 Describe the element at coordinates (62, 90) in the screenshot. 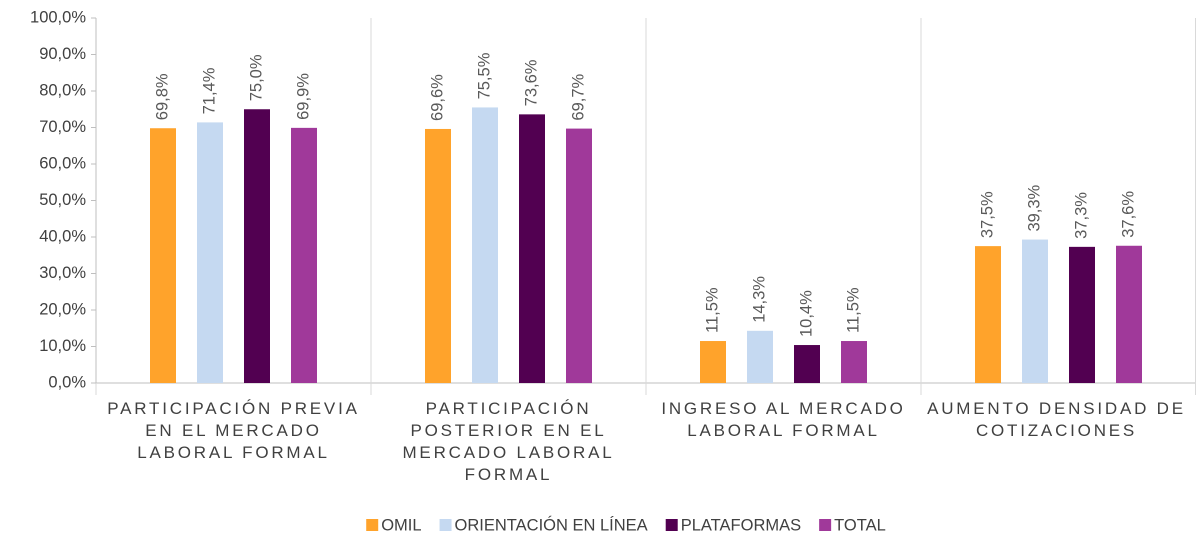

I see `y-tick-label: 80,0%` at that location.